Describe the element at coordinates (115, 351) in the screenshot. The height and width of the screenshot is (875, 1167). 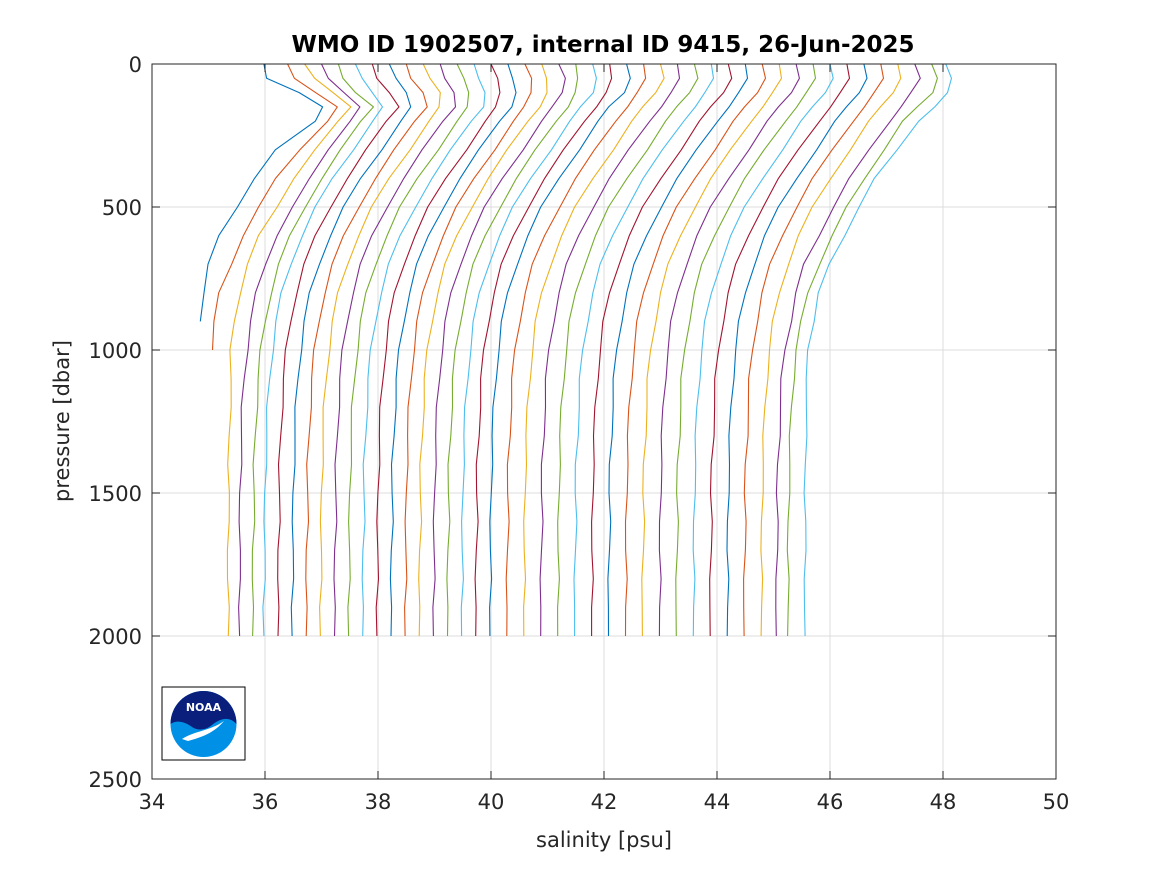
I see `y-tick-label: 1000` at that location.